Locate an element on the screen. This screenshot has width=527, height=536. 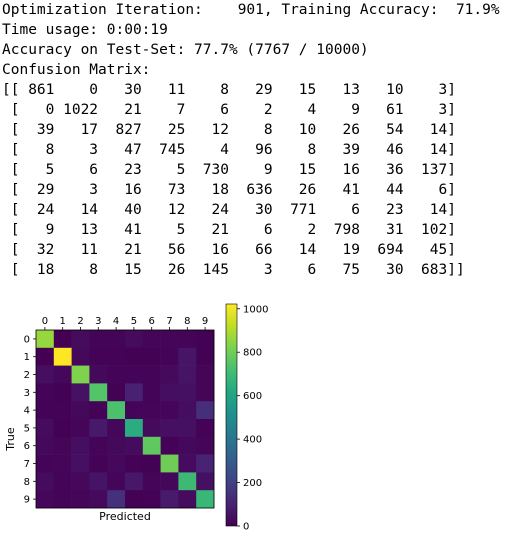
matrix-row-text: [ 32 11 21 56 16 66 14 19 694 45] is located at coordinates (229, 250).